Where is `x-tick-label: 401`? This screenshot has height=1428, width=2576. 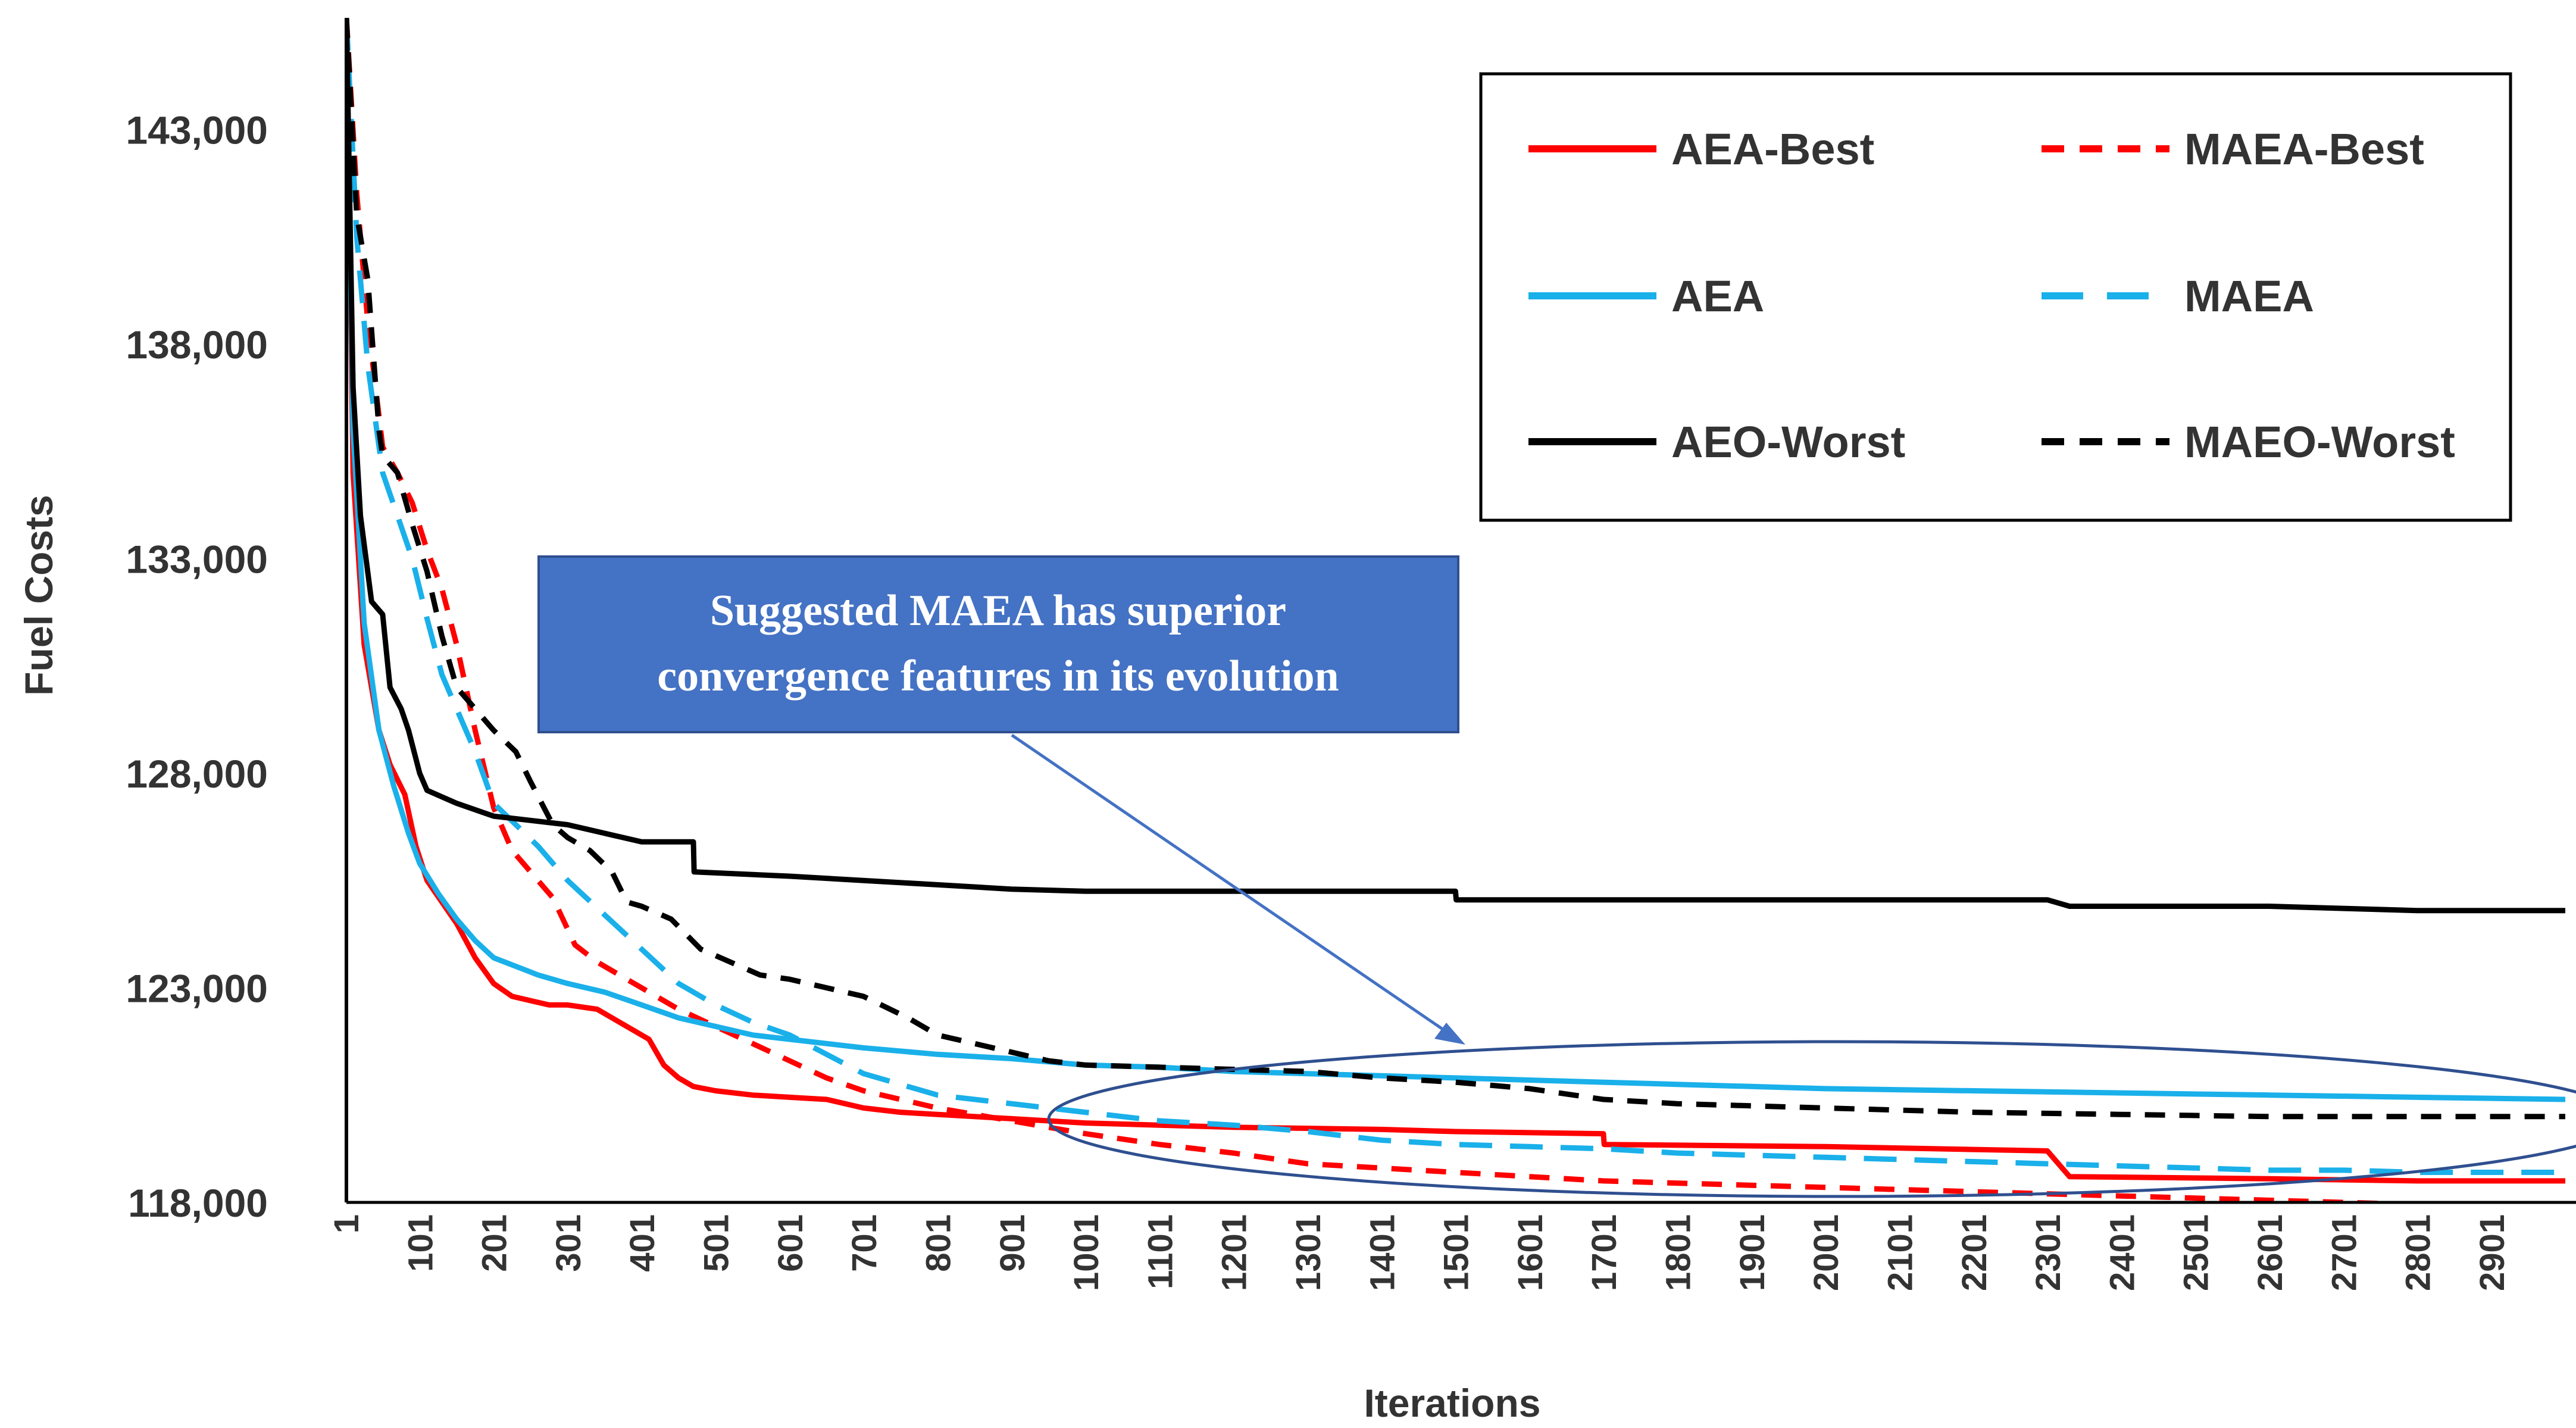
x-tick-label: 401 is located at coordinates (642, 1243).